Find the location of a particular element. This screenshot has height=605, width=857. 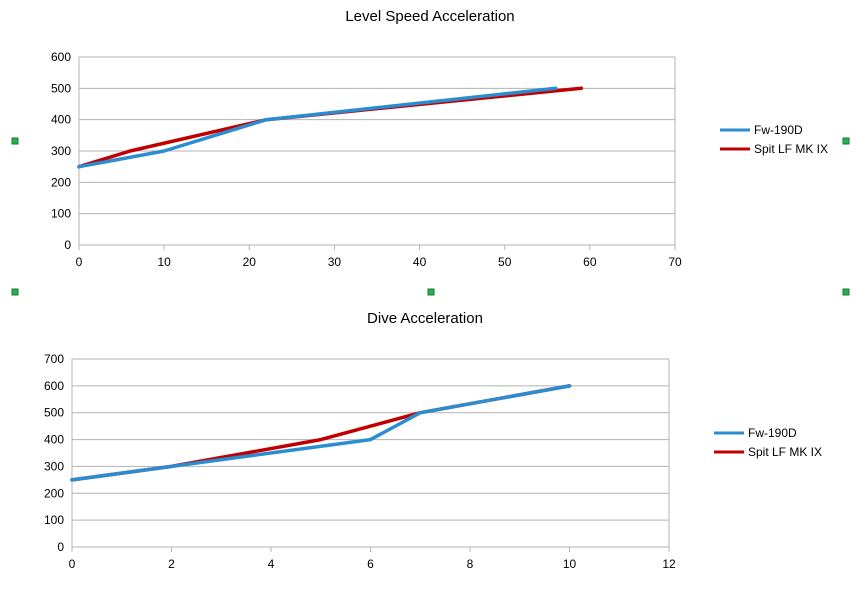

series-line-spit-lf-mk-ix is located at coordinates (330, 127).